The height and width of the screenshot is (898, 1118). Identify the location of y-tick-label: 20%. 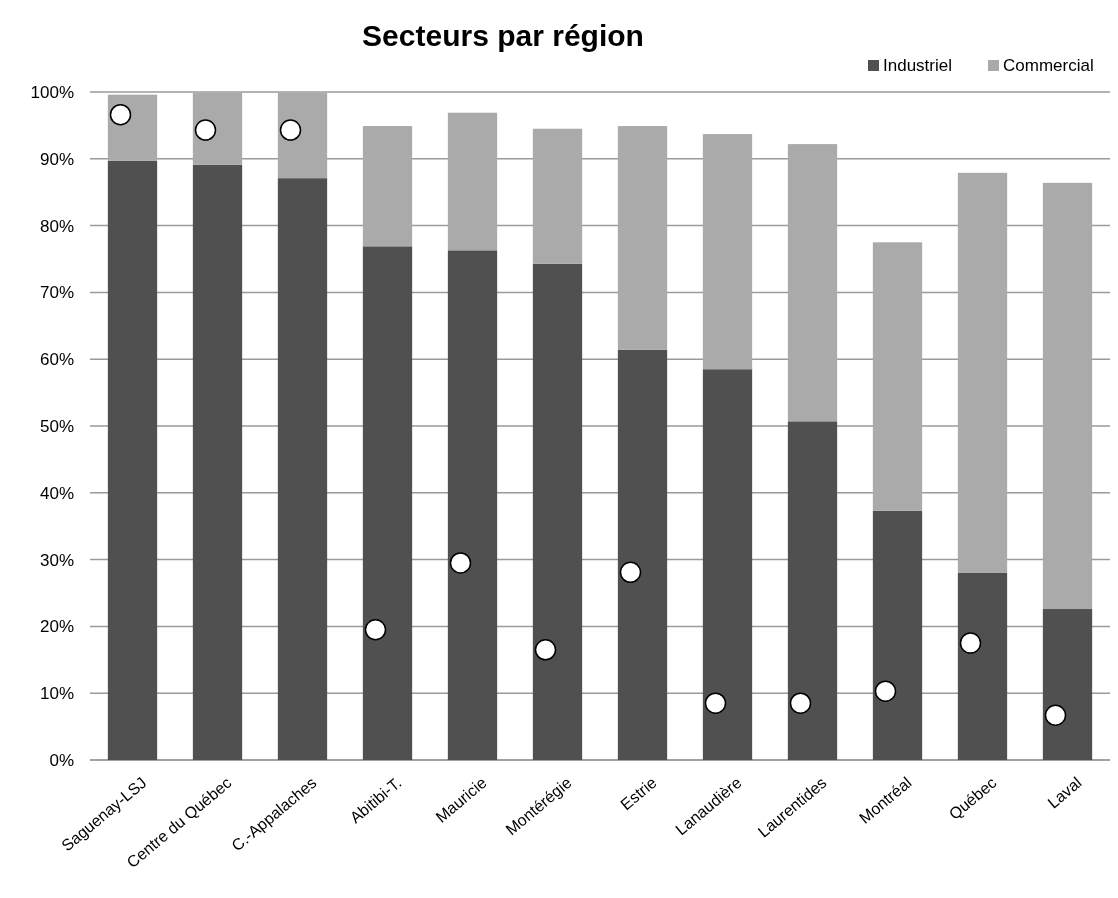
(56, 627).